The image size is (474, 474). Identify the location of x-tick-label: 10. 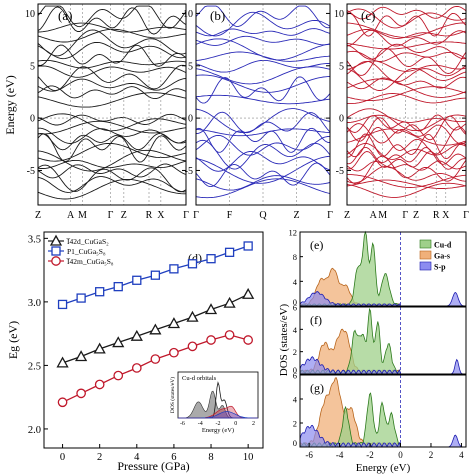
(248, 457).